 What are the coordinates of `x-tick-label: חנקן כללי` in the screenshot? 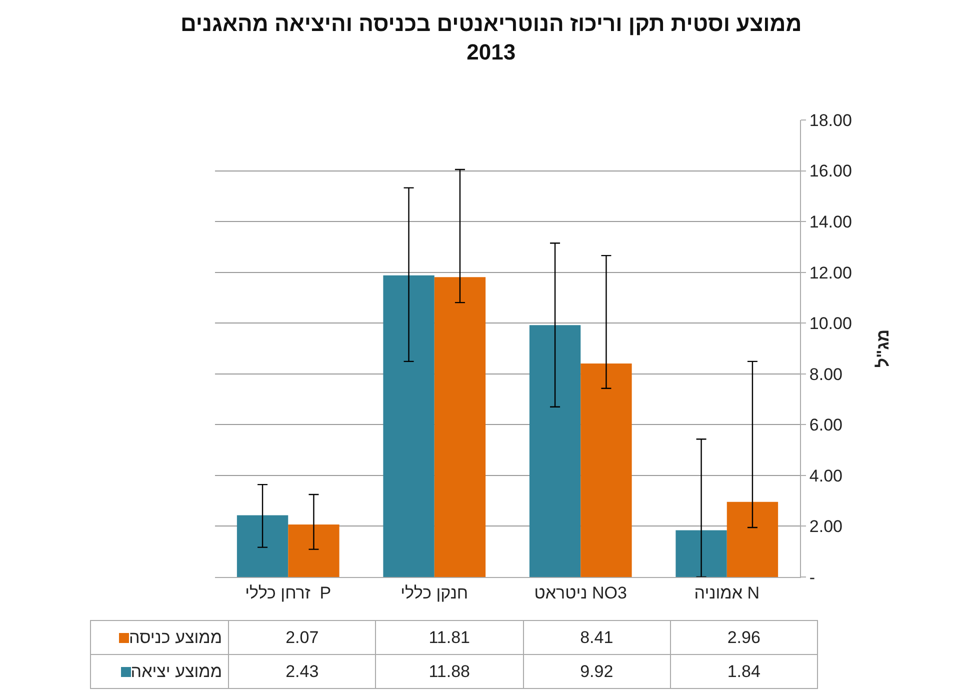 It's located at (434, 592).